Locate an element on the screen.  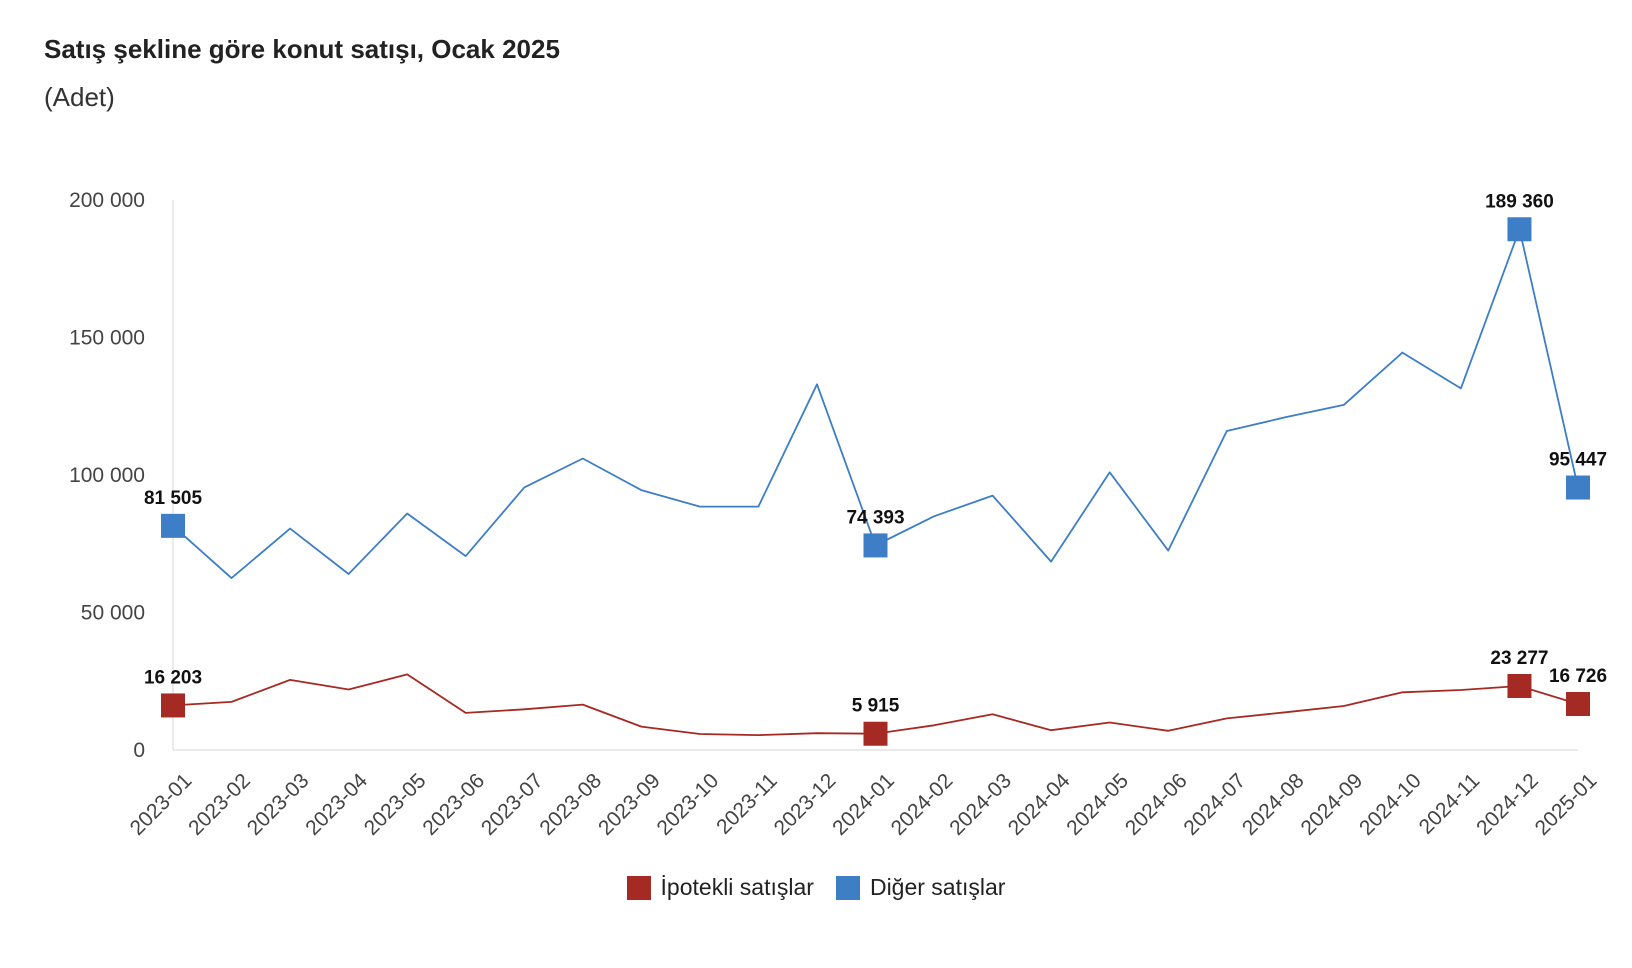
legend-label-diger: Diğer satışlar is located at coordinates (937, 887).